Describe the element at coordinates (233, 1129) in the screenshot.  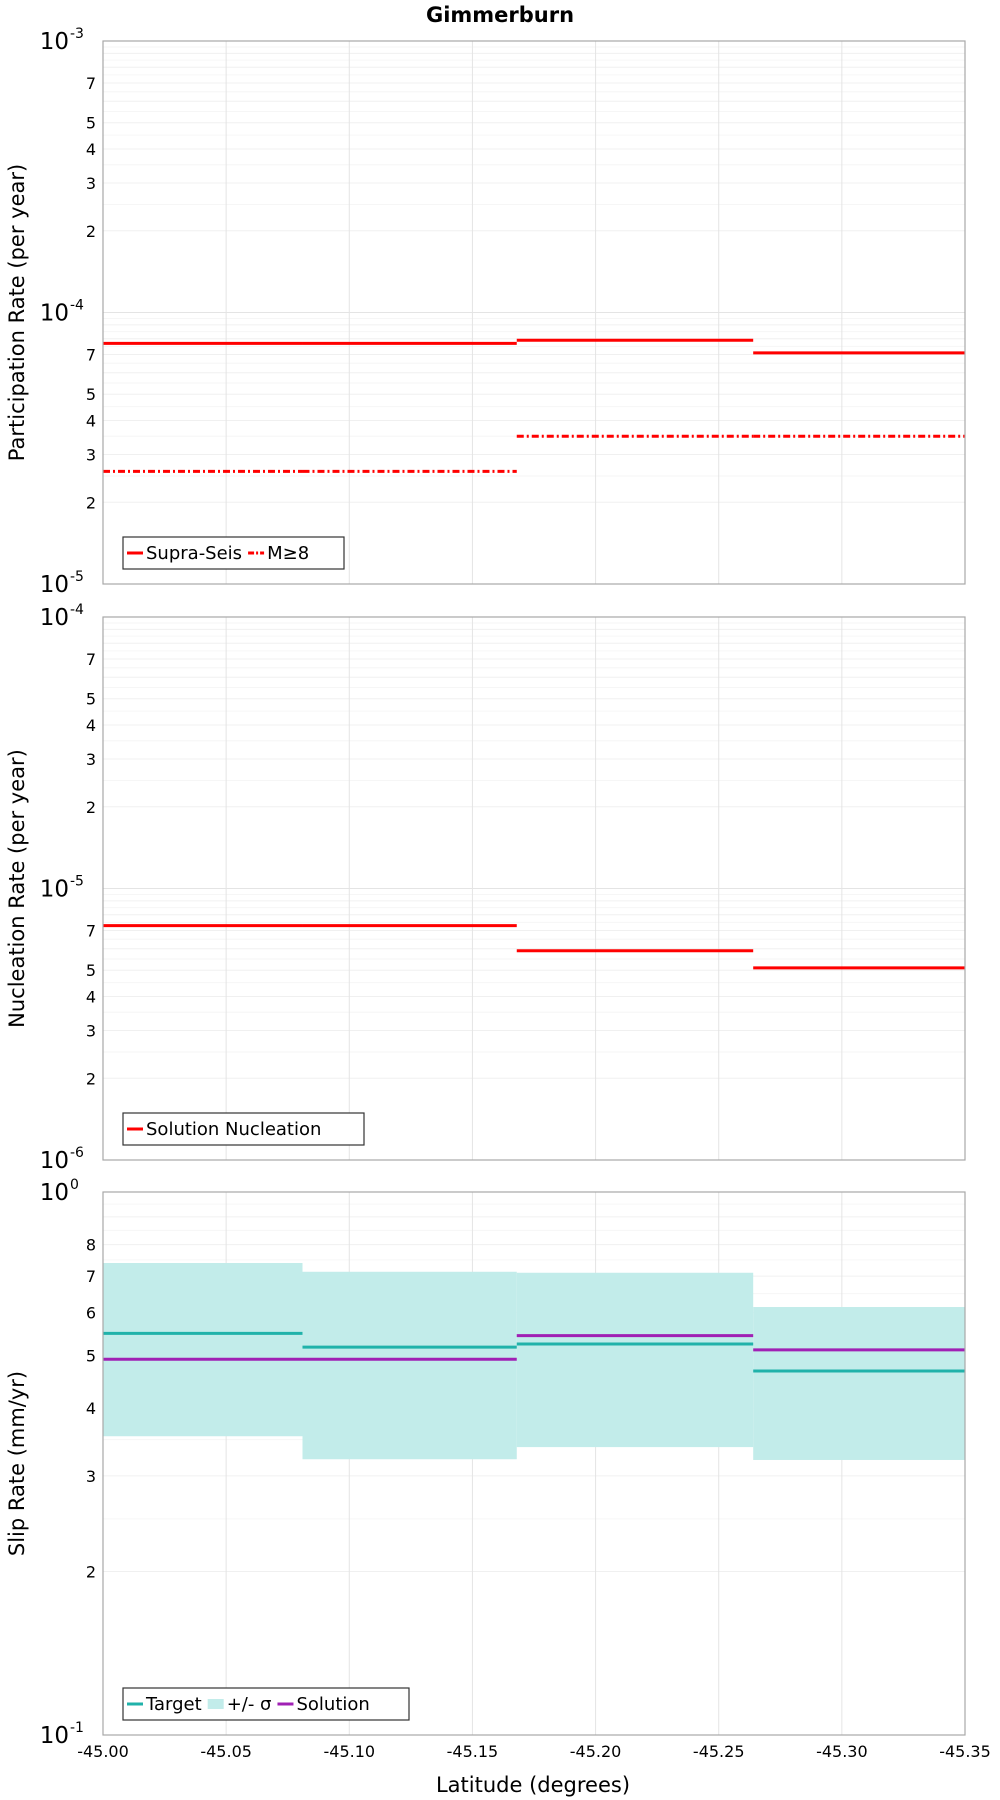
I see `legend-label: Solution Nucleation` at that location.